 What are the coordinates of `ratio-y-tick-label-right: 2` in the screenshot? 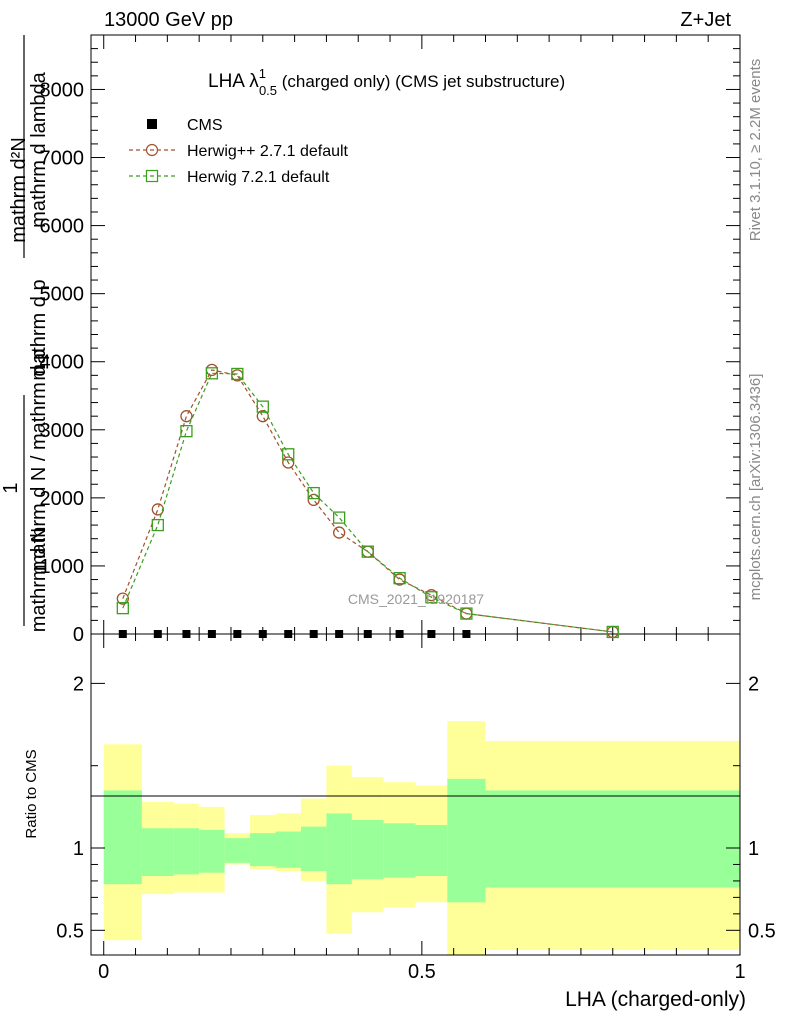 It's located at (753, 684).